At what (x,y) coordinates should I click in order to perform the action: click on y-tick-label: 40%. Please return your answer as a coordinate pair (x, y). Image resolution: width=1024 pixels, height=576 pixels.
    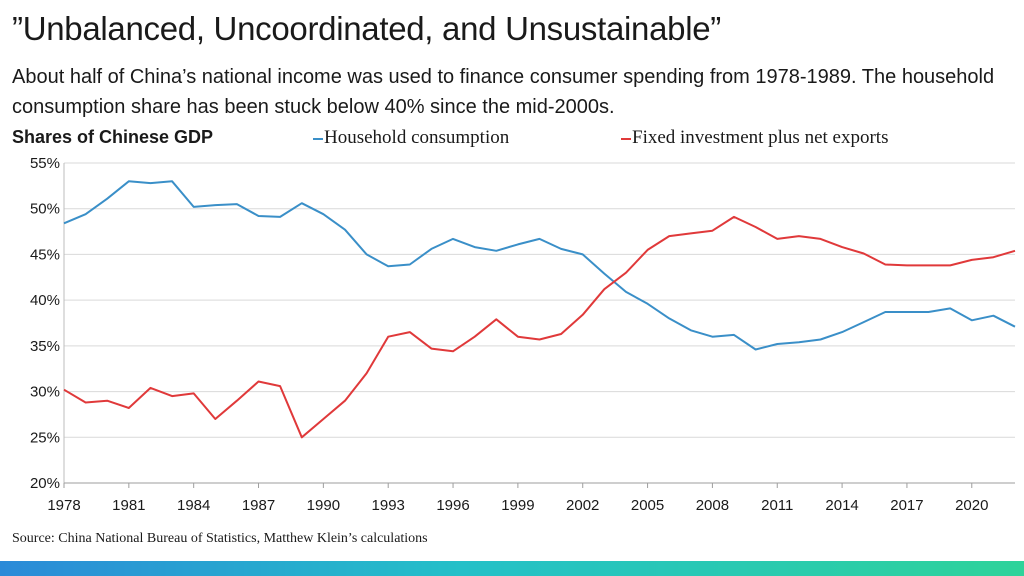
    Looking at the image, I should click on (45, 300).